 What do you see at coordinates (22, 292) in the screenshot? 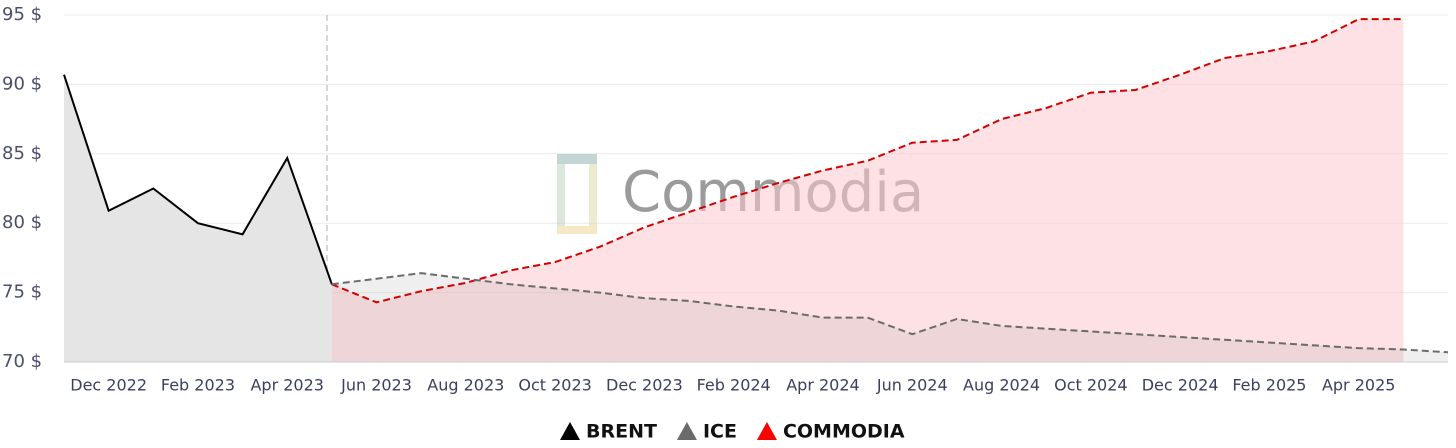
I see `y-tick-label: 75 $` at bounding box center [22, 292].